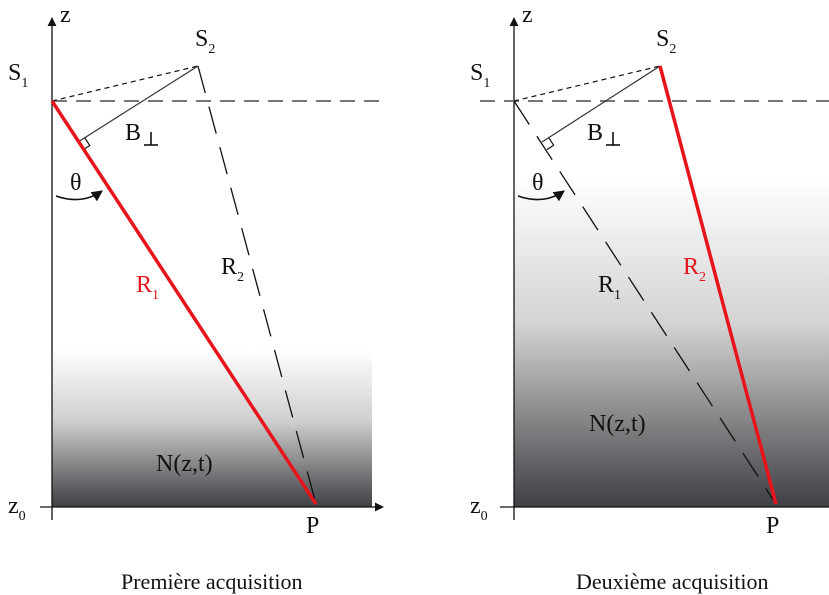  Describe the element at coordinates (212, 428) in the screenshot. I see `medium-gradient` at that location.